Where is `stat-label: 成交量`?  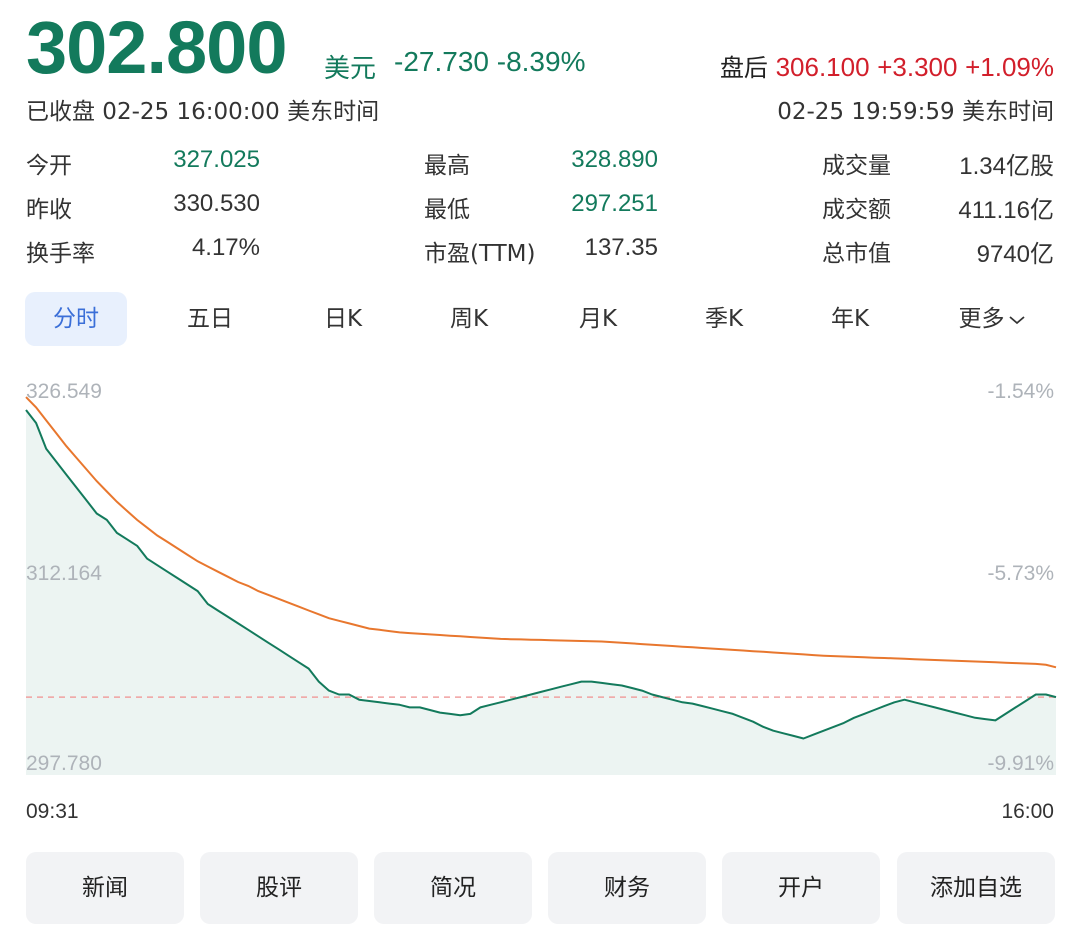 stat-label: 成交量 is located at coordinates (856, 166).